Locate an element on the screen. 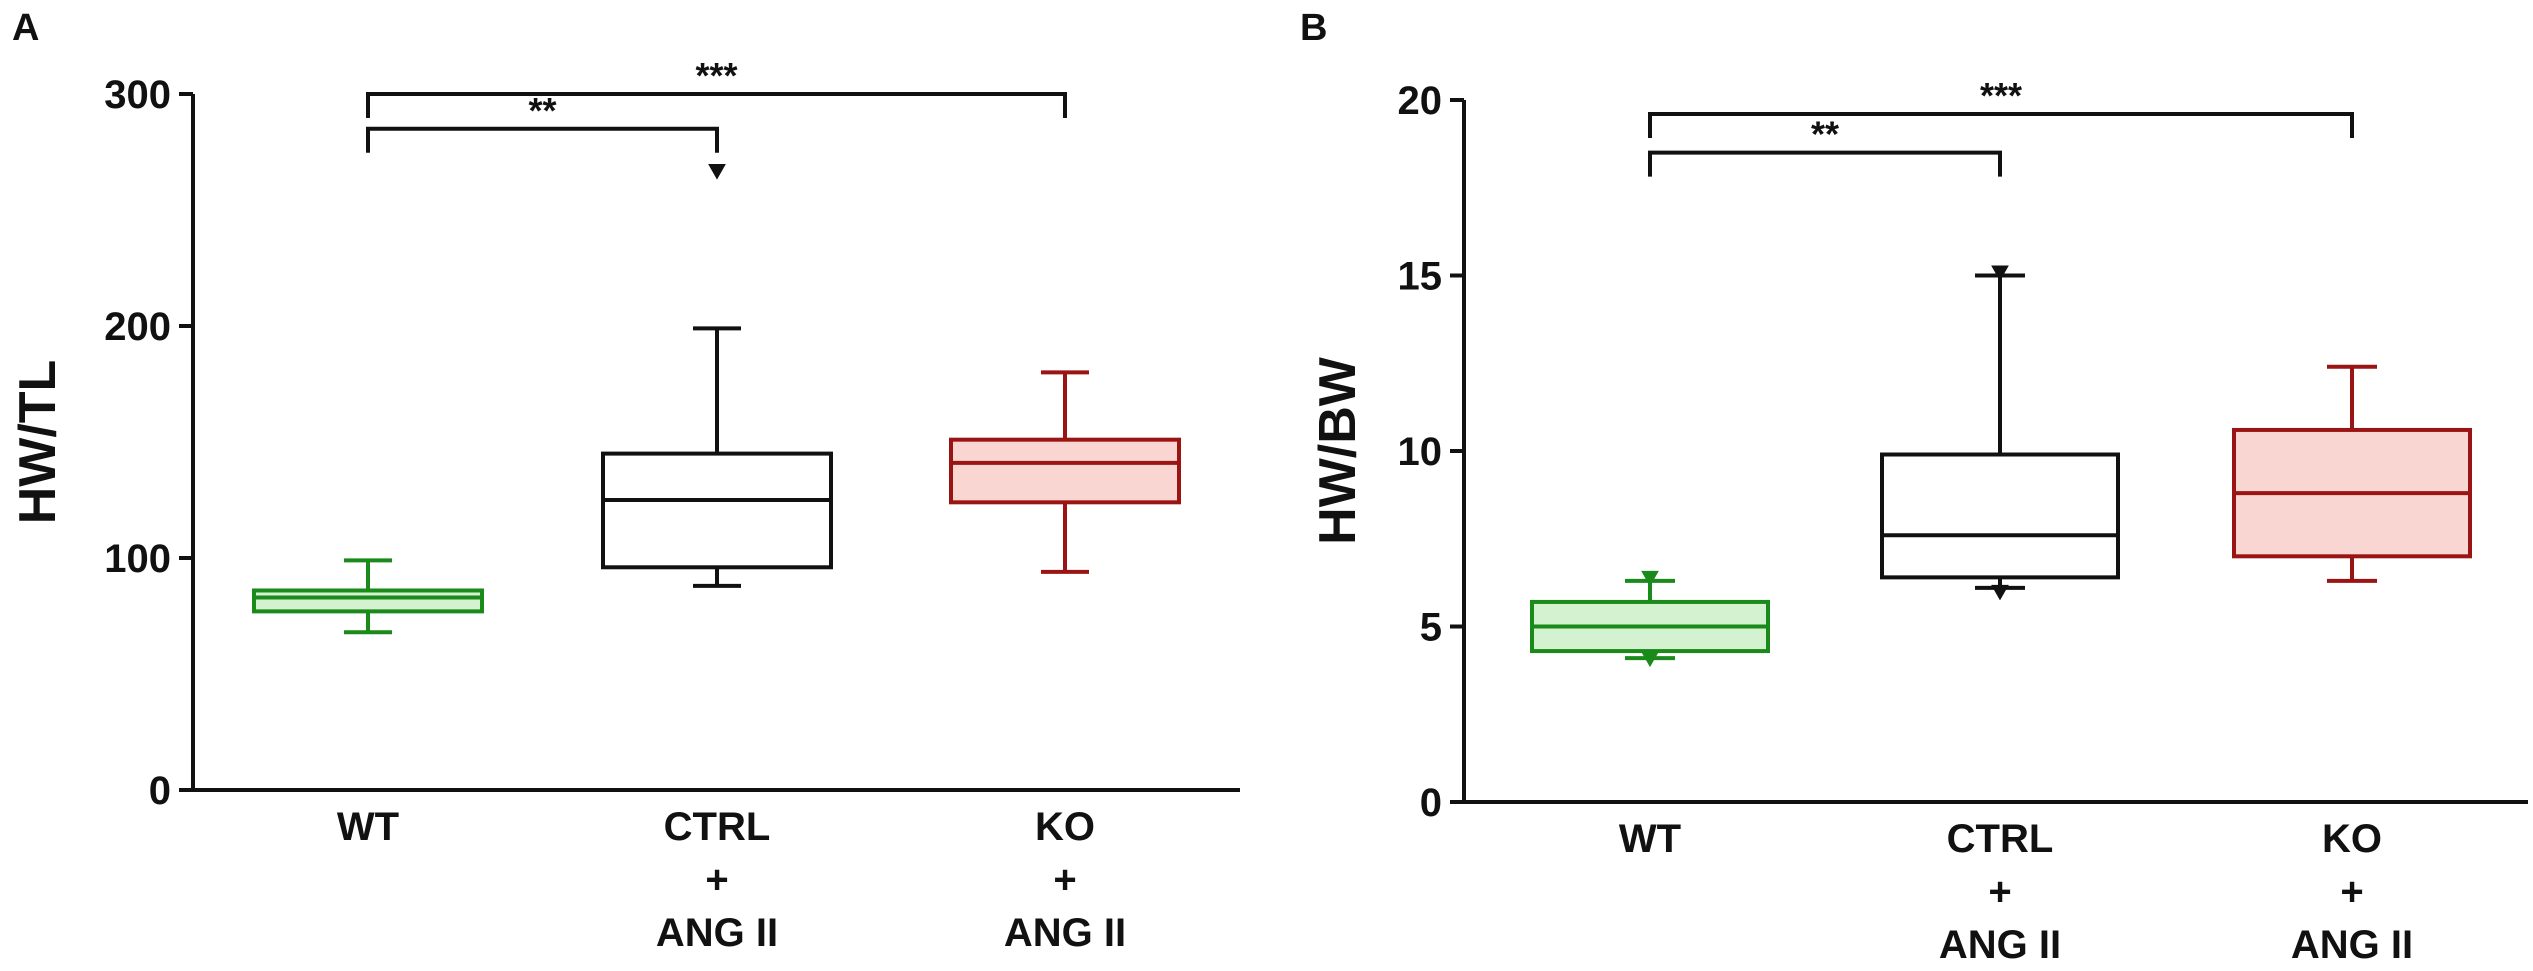 This screenshot has width=2533, height=971. y-tick-label: 15 is located at coordinates (1420, 277).